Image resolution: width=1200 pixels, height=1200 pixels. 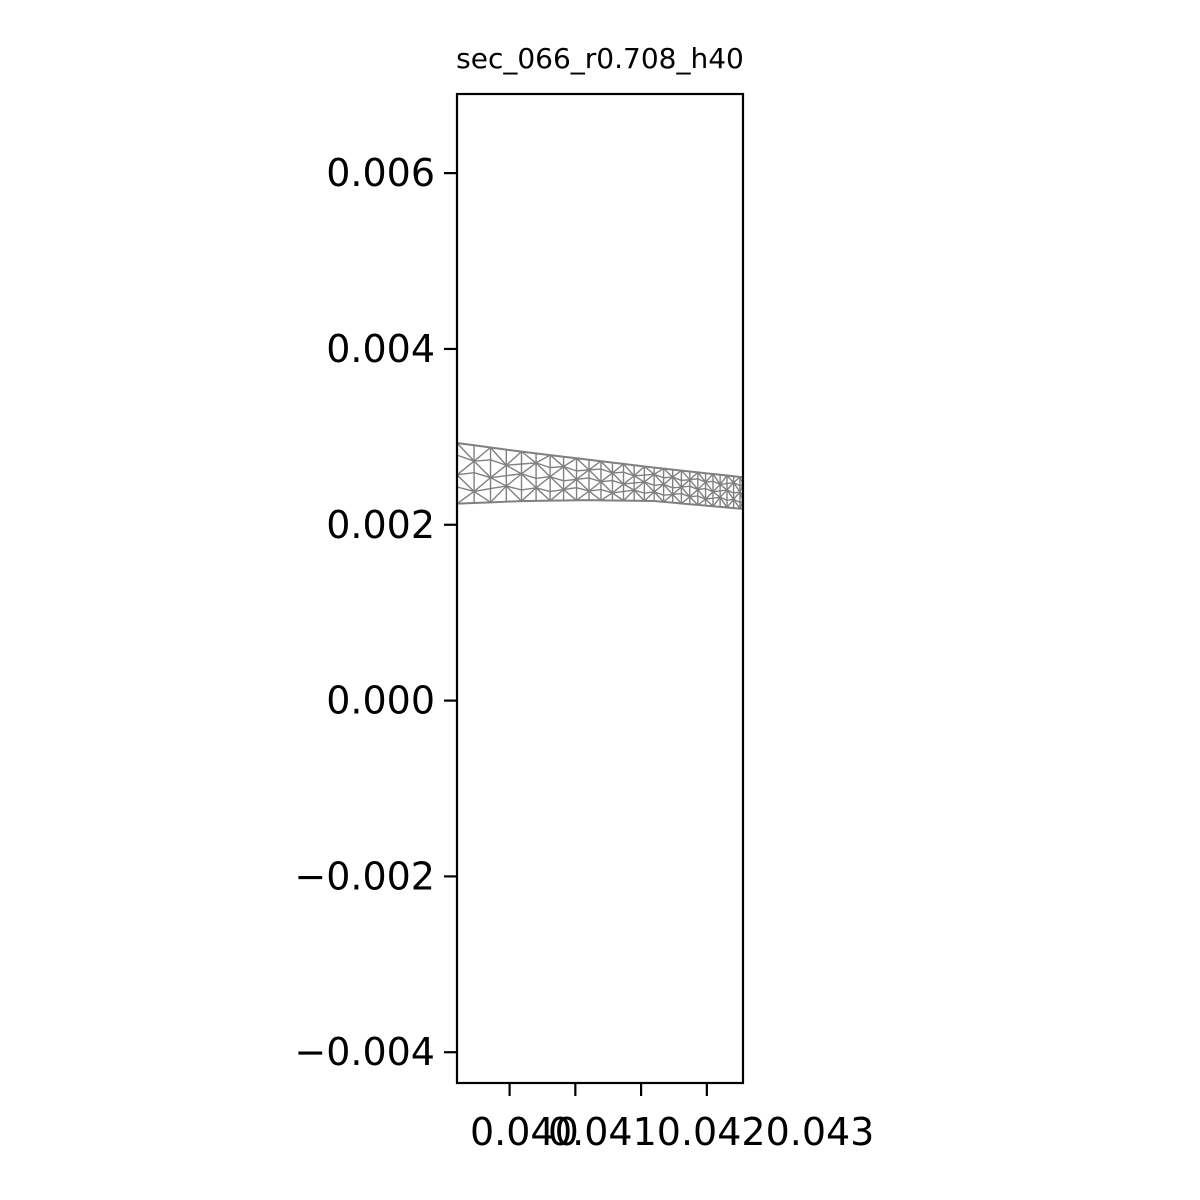 What do you see at coordinates (364, 1052) in the screenshot?
I see `y-tick-label: −0.004` at bounding box center [364, 1052].